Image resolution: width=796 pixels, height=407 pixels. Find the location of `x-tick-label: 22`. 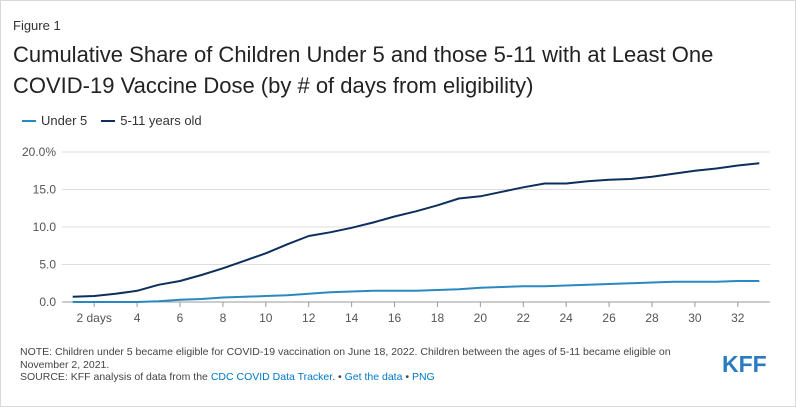

x-tick-label: 22 is located at coordinates (524, 318).